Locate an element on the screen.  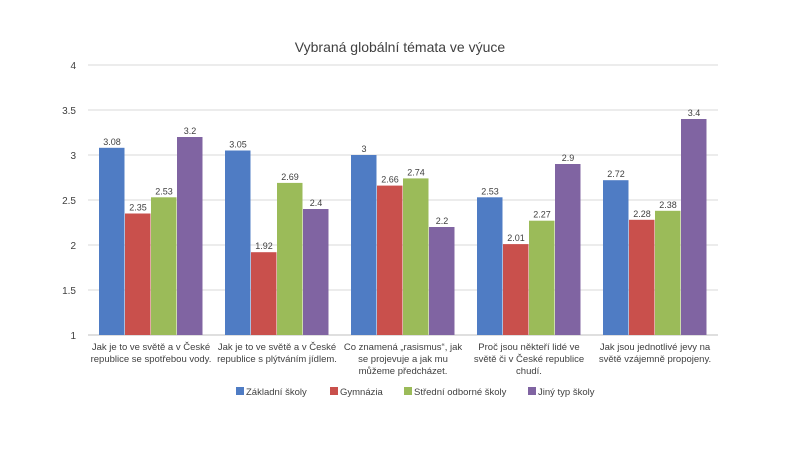
y-tick-label: 2 is located at coordinates (73, 246).